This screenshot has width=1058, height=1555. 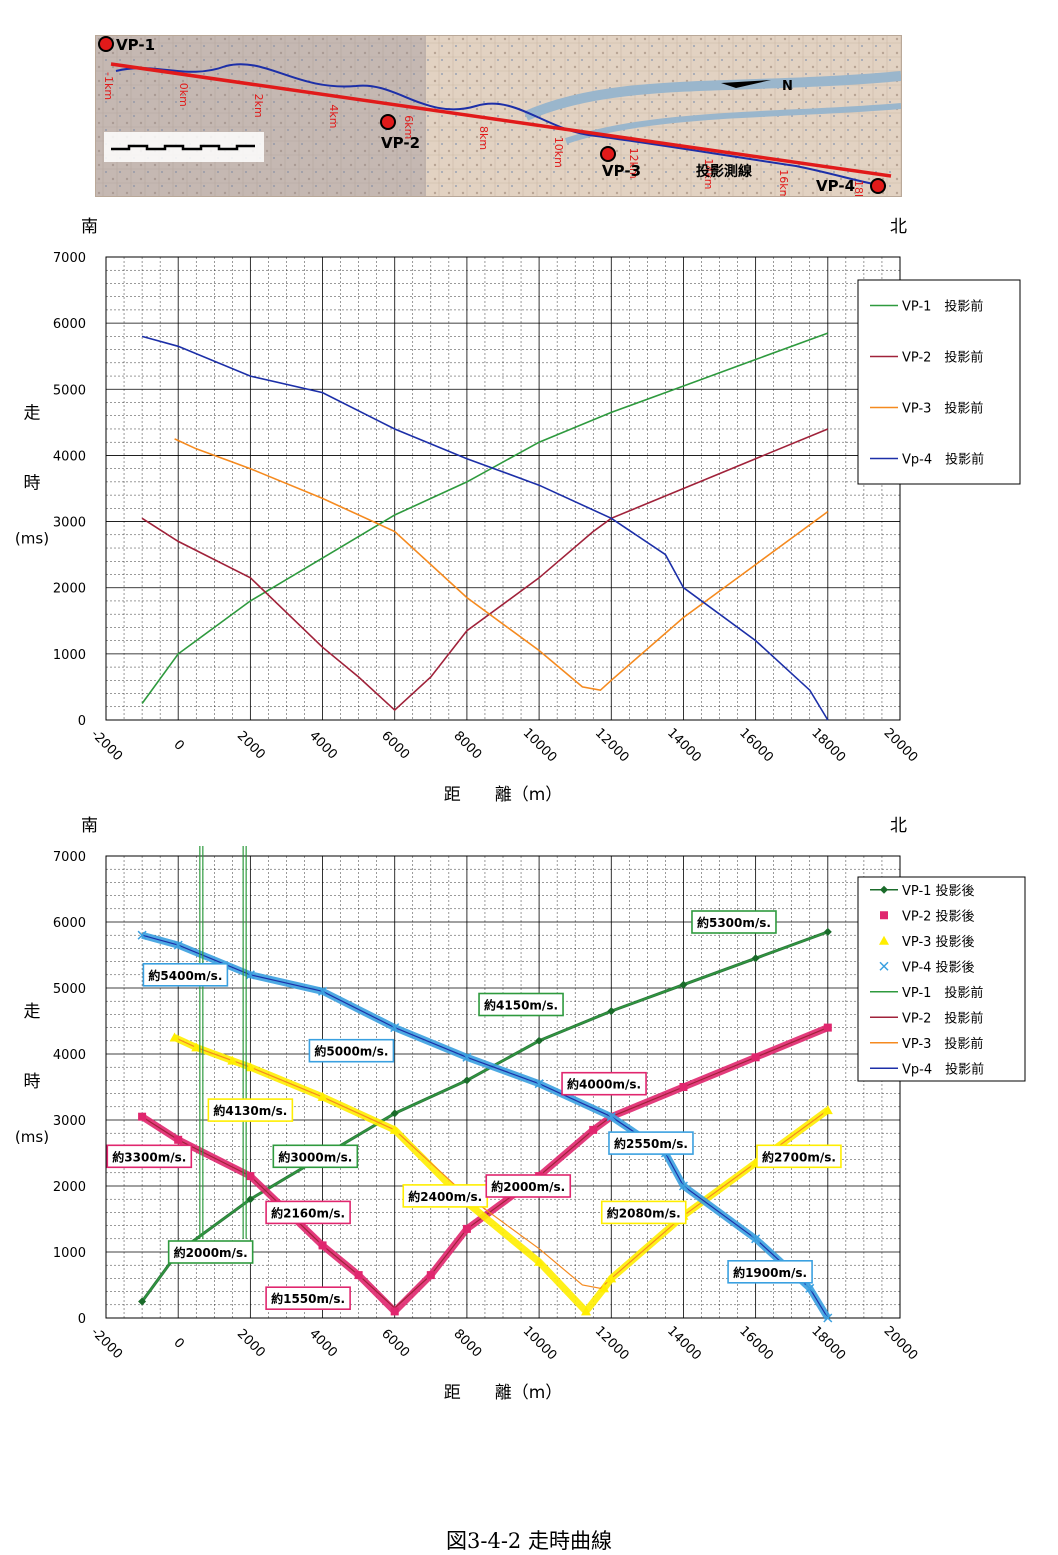 I want to click on survey-line, so click(x=501, y=120).